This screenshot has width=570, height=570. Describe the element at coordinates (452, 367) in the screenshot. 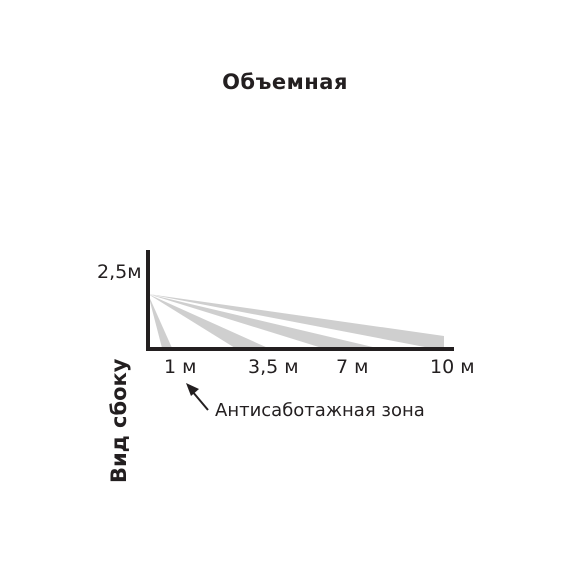

I see `distance-label-10m: 10 м` at that location.